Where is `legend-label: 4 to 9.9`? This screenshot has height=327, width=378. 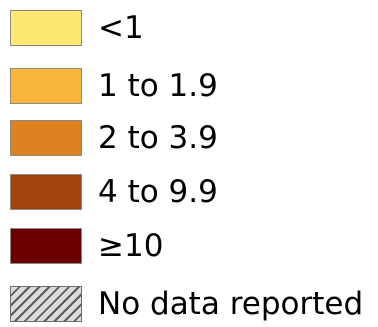
legend-label: 4 to 9.9 is located at coordinates (158, 192).